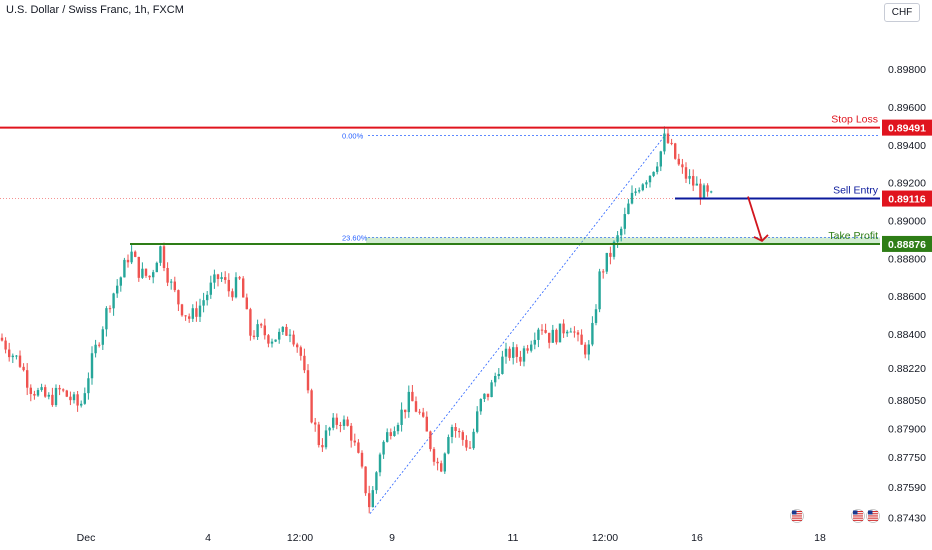  I want to click on y-tick-label: 0.89800, so click(907, 70).